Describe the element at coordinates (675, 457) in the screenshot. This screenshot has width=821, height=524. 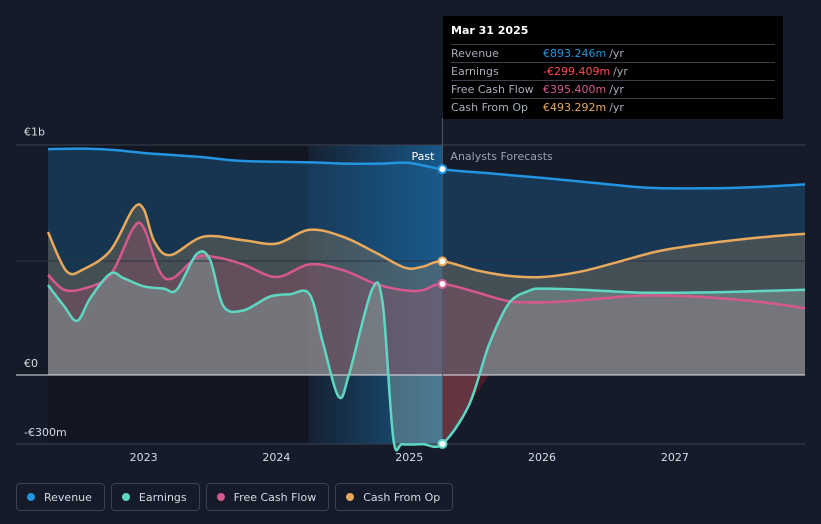
I see `x-tick-label: 2027` at that location.